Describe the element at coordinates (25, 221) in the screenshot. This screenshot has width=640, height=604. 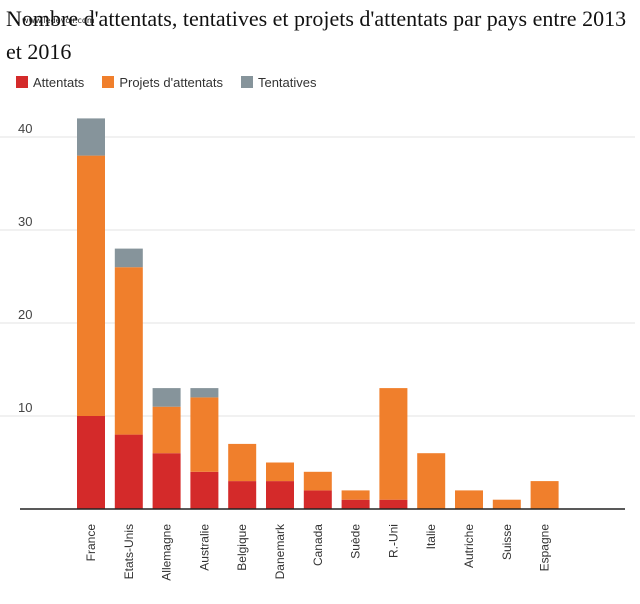
I see `y-tick-label: 30` at that location.